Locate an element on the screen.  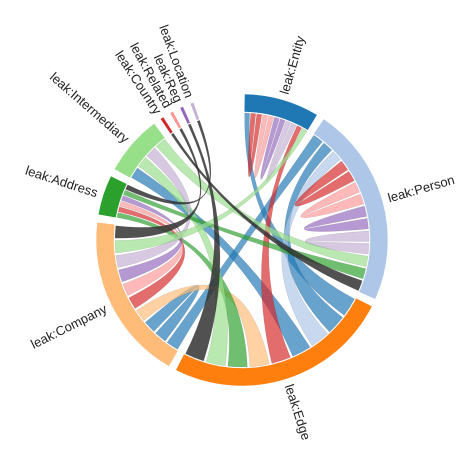
ribbon-location-address is located at coordinates (168, 162).